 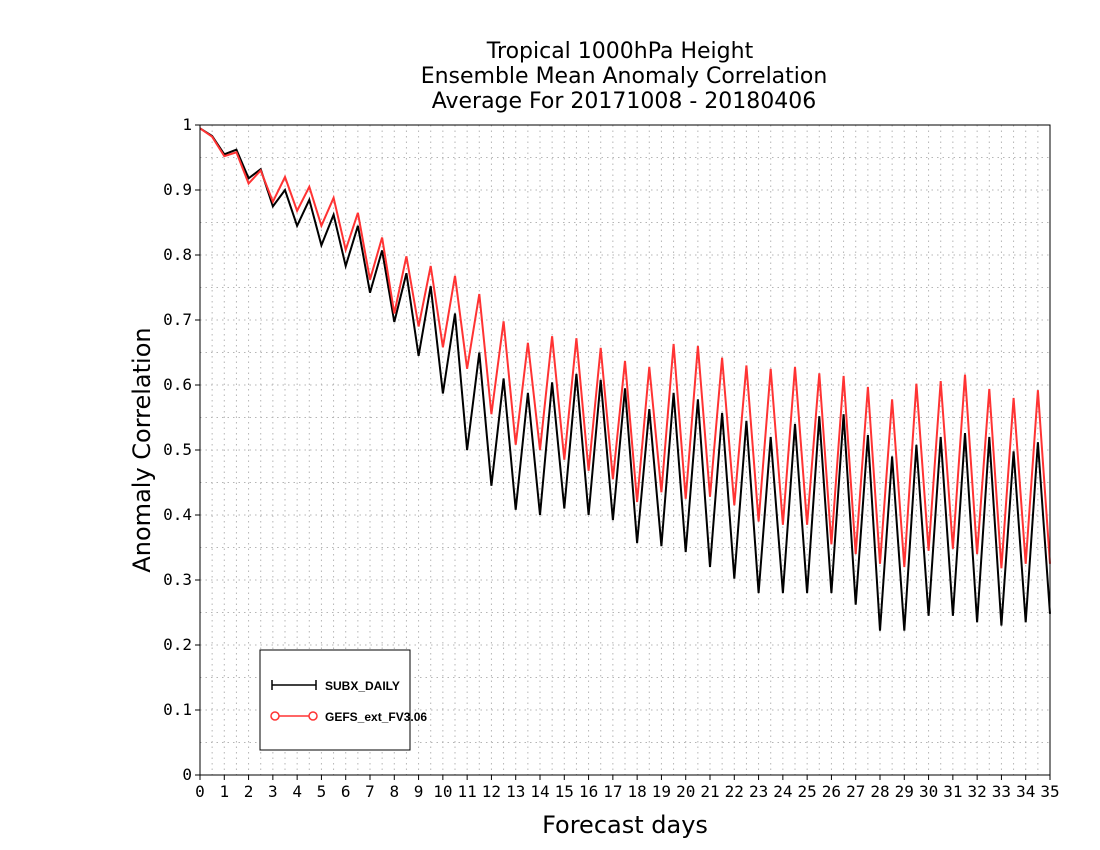 I want to click on y-tick-label: 0, so click(x=187, y=774).